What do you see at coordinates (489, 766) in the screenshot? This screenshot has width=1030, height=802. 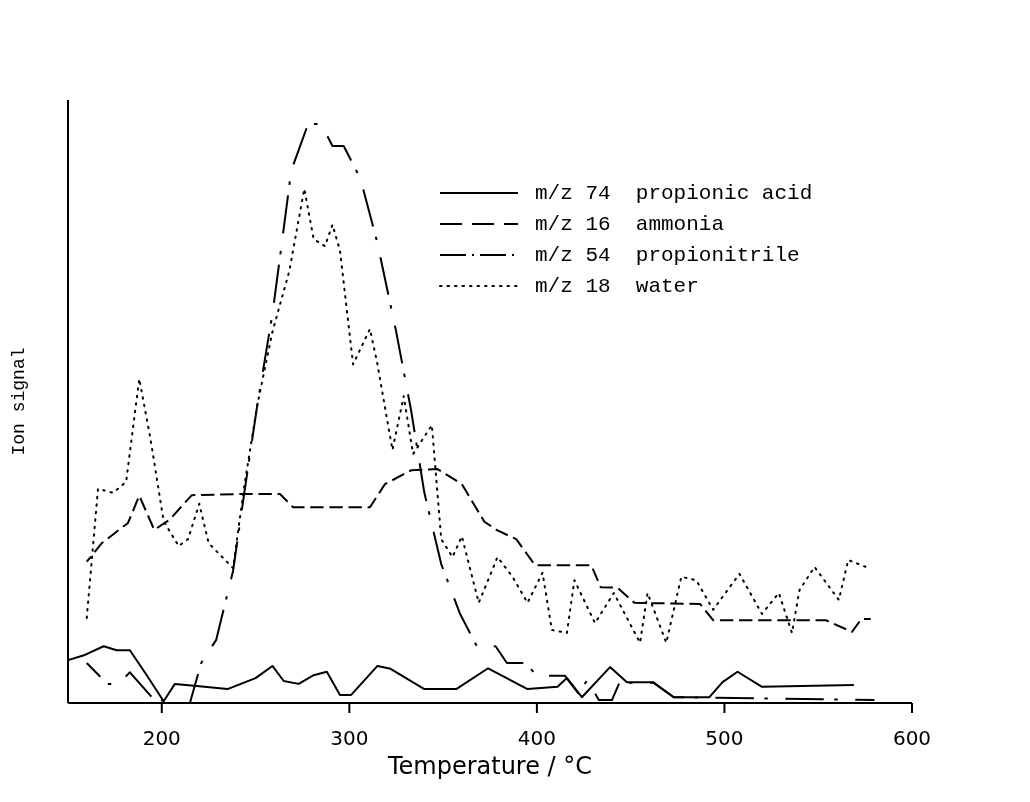 I see `x-axis-title: Temperature / °C` at bounding box center [489, 766].